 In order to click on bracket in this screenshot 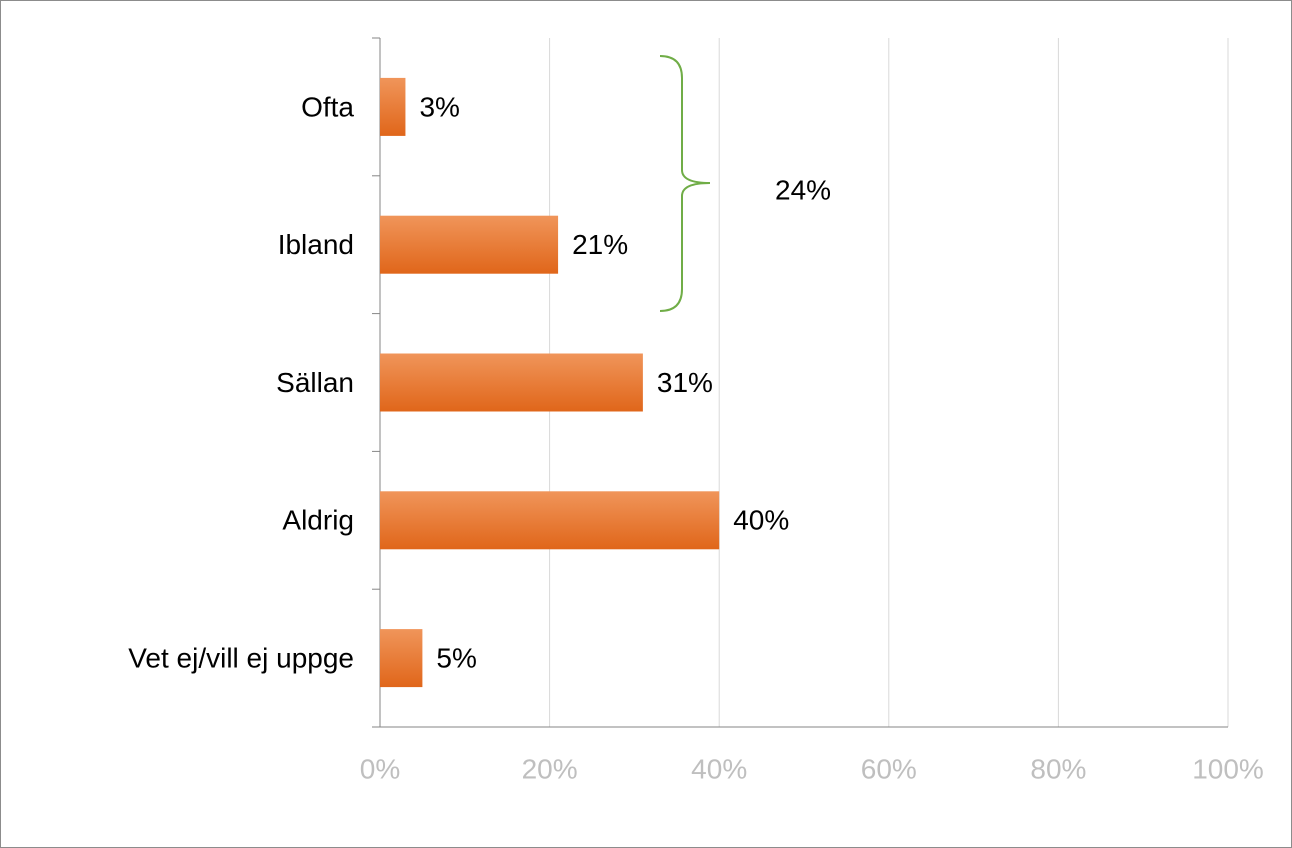, I will do `click(685, 183)`.